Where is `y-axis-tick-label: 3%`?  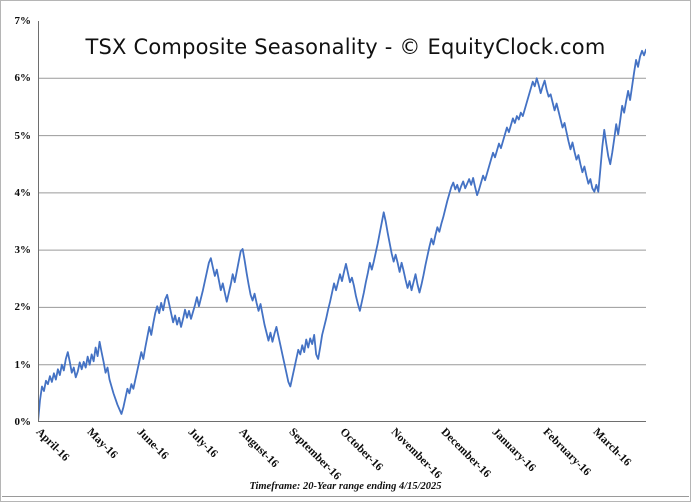 y-axis-tick-label: 3% is located at coordinates (23, 250).